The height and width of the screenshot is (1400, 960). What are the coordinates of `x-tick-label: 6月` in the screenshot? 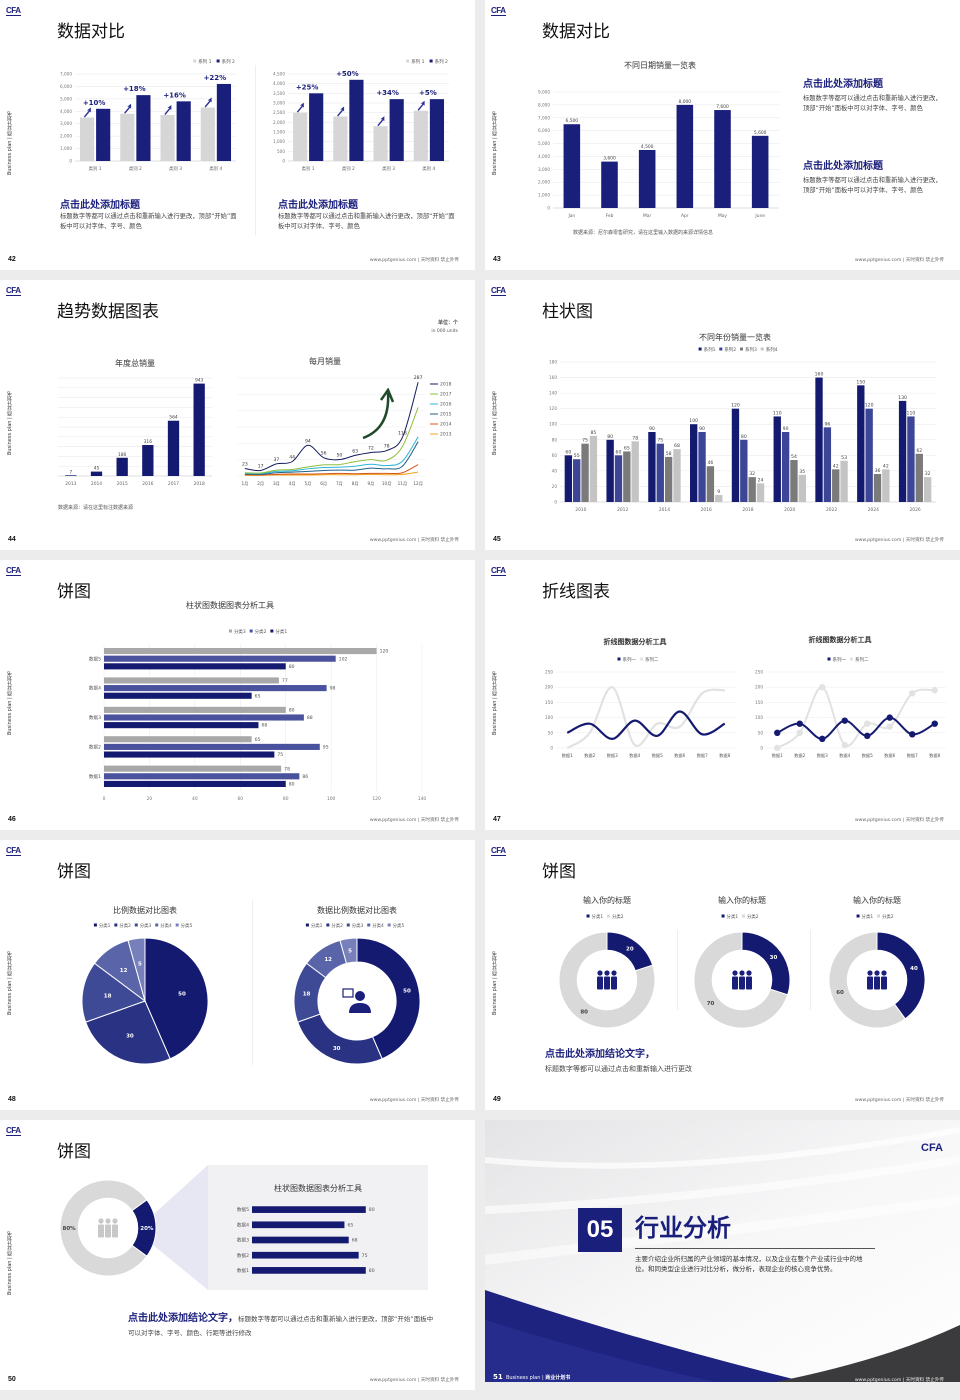 It's located at (323, 484).